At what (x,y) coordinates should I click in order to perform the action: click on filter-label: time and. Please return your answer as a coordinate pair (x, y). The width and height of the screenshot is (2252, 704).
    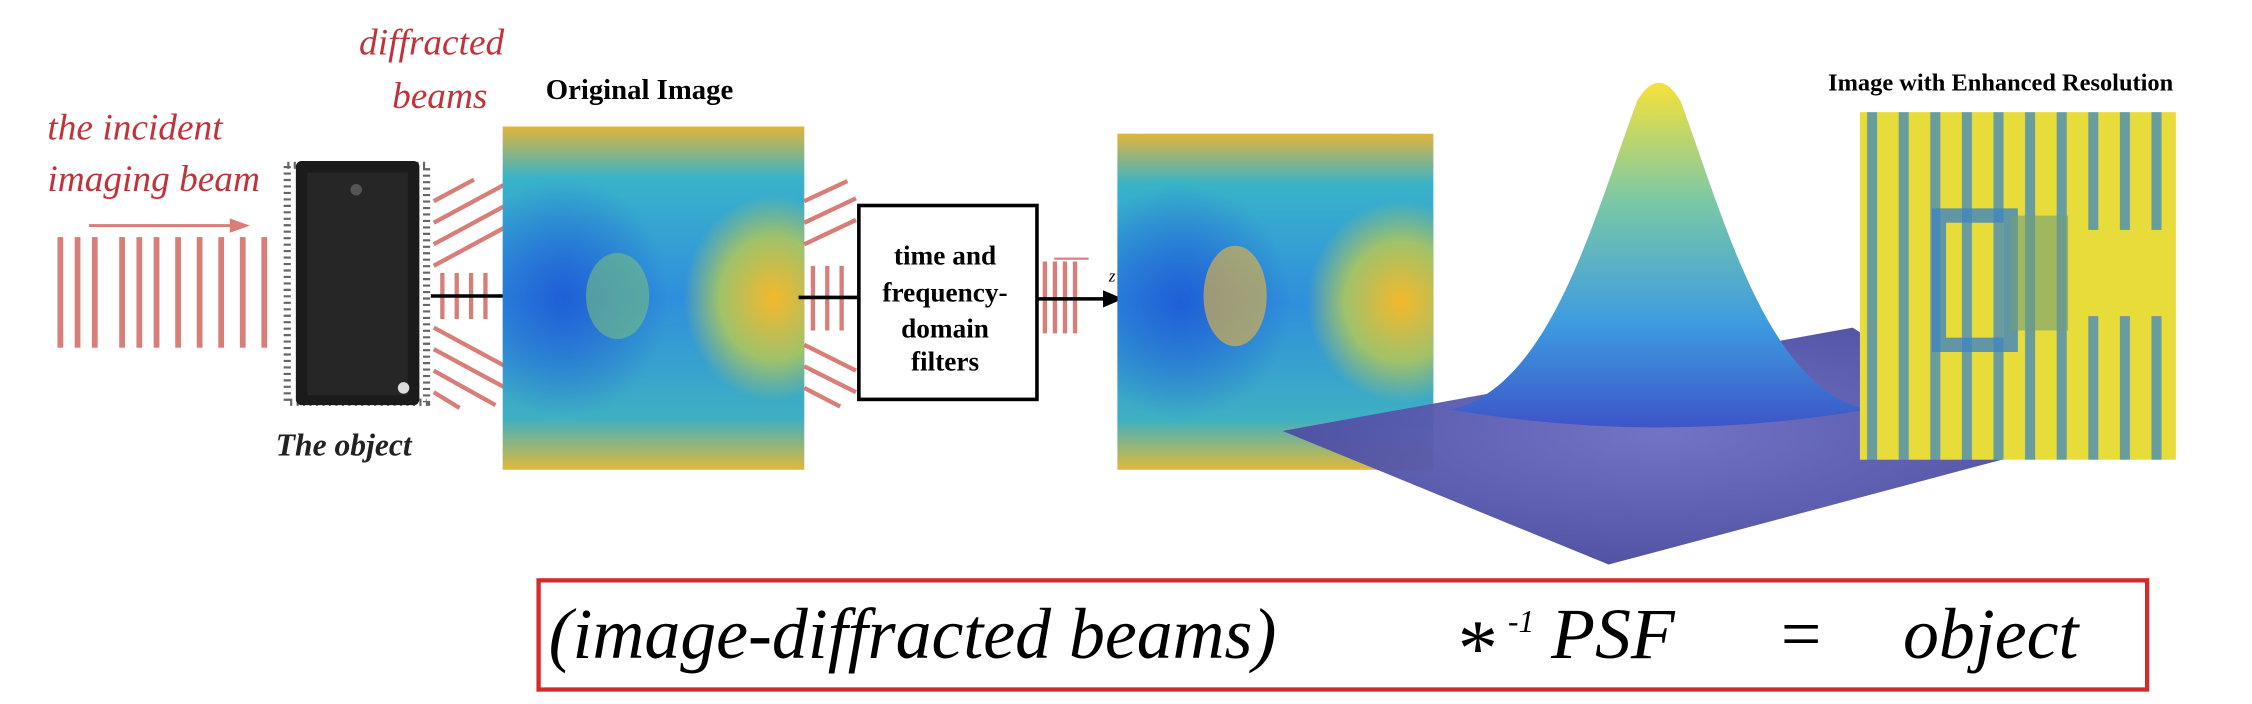
    Looking at the image, I should click on (945, 255).